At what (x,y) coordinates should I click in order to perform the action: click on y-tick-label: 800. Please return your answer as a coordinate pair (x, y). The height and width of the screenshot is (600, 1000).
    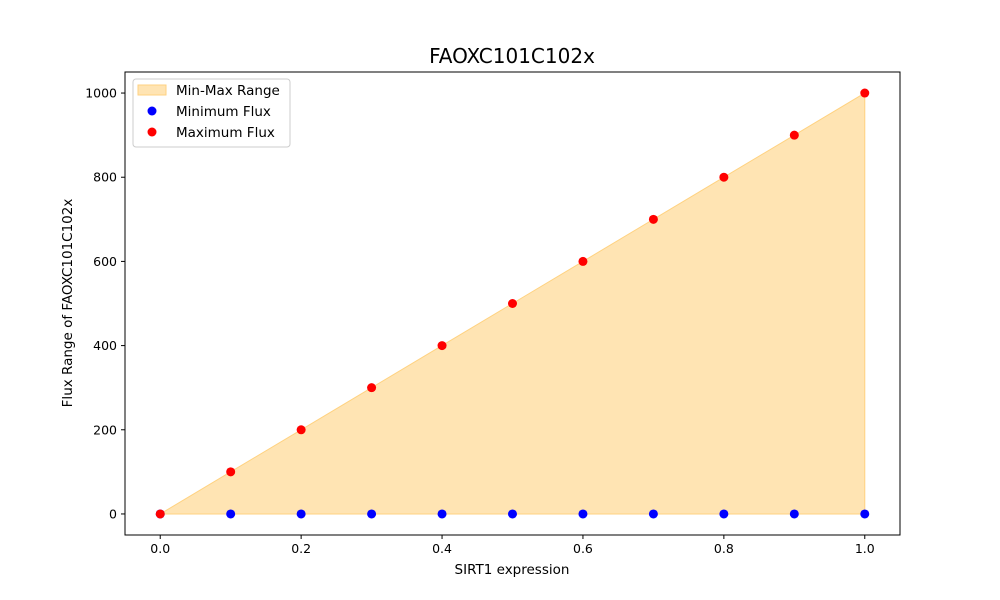
    Looking at the image, I should click on (105, 177).